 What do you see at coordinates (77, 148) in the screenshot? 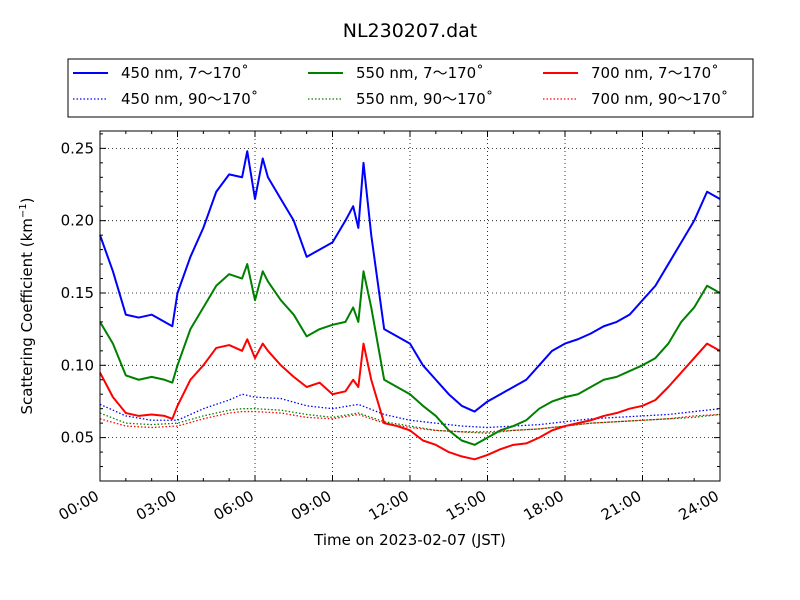
I see `y-tick-label: 0.25` at bounding box center [77, 148].